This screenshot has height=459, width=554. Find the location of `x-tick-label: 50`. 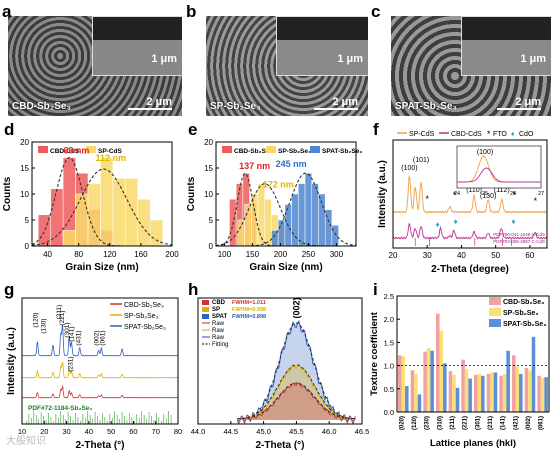

x-tick-label: 50 is located at coordinates (495, 255).